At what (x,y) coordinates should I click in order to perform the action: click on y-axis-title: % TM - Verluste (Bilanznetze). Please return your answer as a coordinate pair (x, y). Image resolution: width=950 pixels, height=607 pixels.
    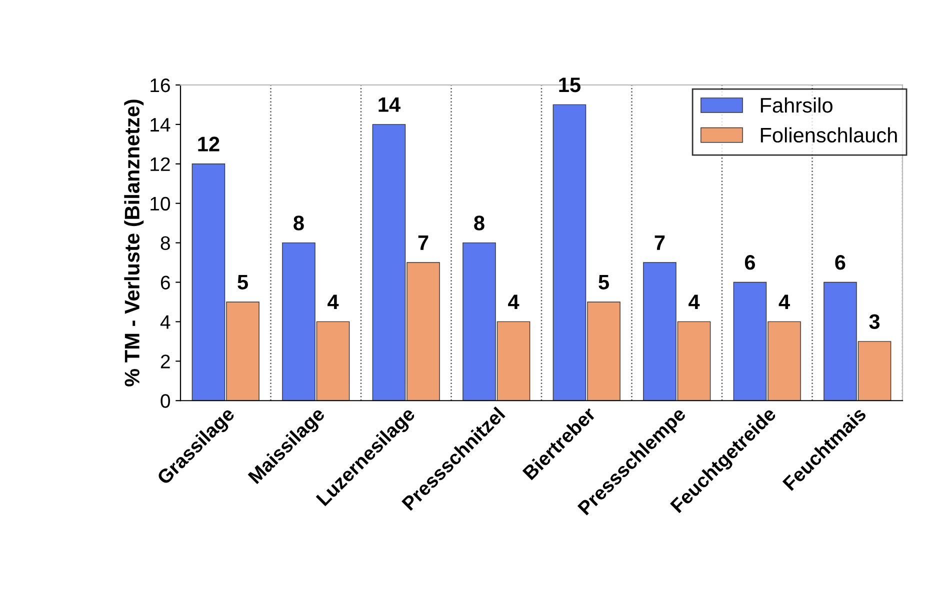
    Looking at the image, I should click on (134, 243).